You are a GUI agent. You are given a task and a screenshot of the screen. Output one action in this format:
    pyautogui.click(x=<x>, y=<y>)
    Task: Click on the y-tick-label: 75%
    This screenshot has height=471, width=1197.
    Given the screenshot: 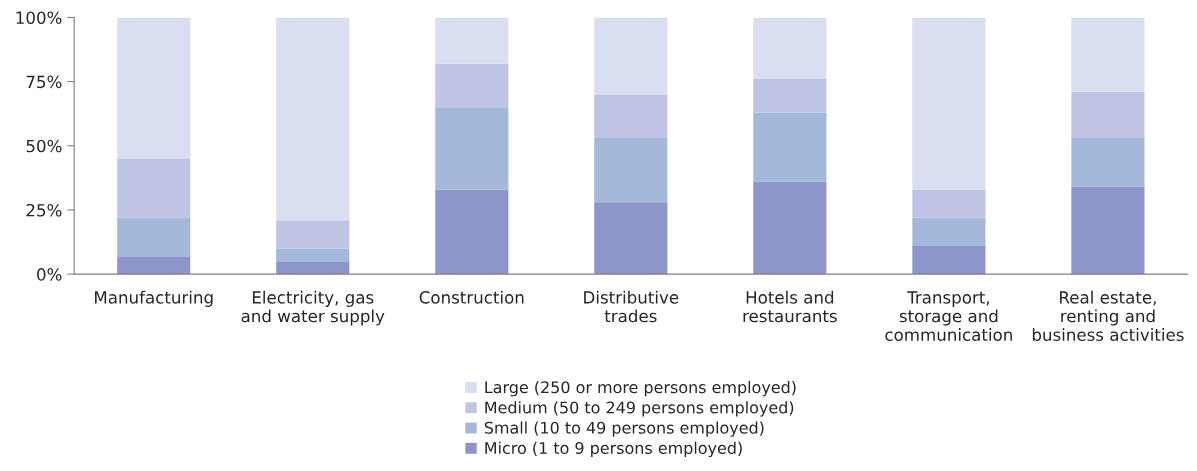 What is the action you would take?
    pyautogui.click(x=44, y=82)
    